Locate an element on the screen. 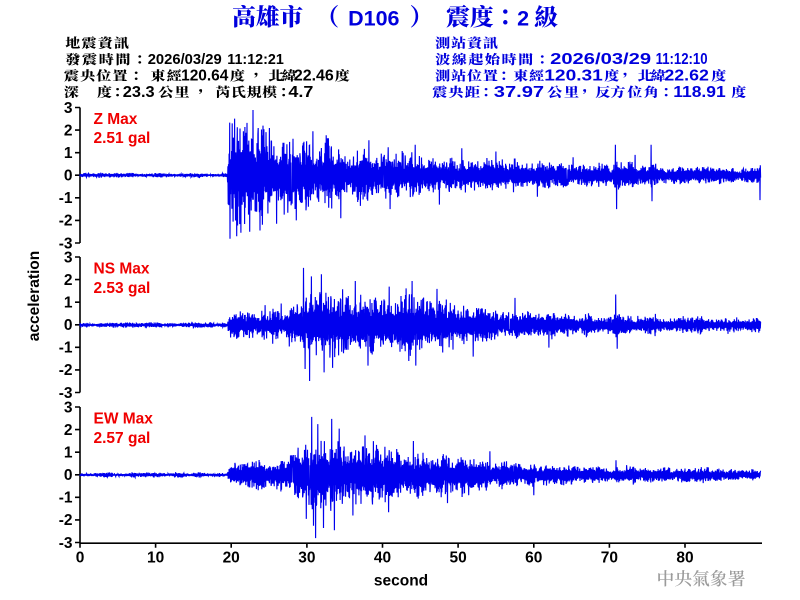  svg-text: 30 is located at coordinates (306, 558).